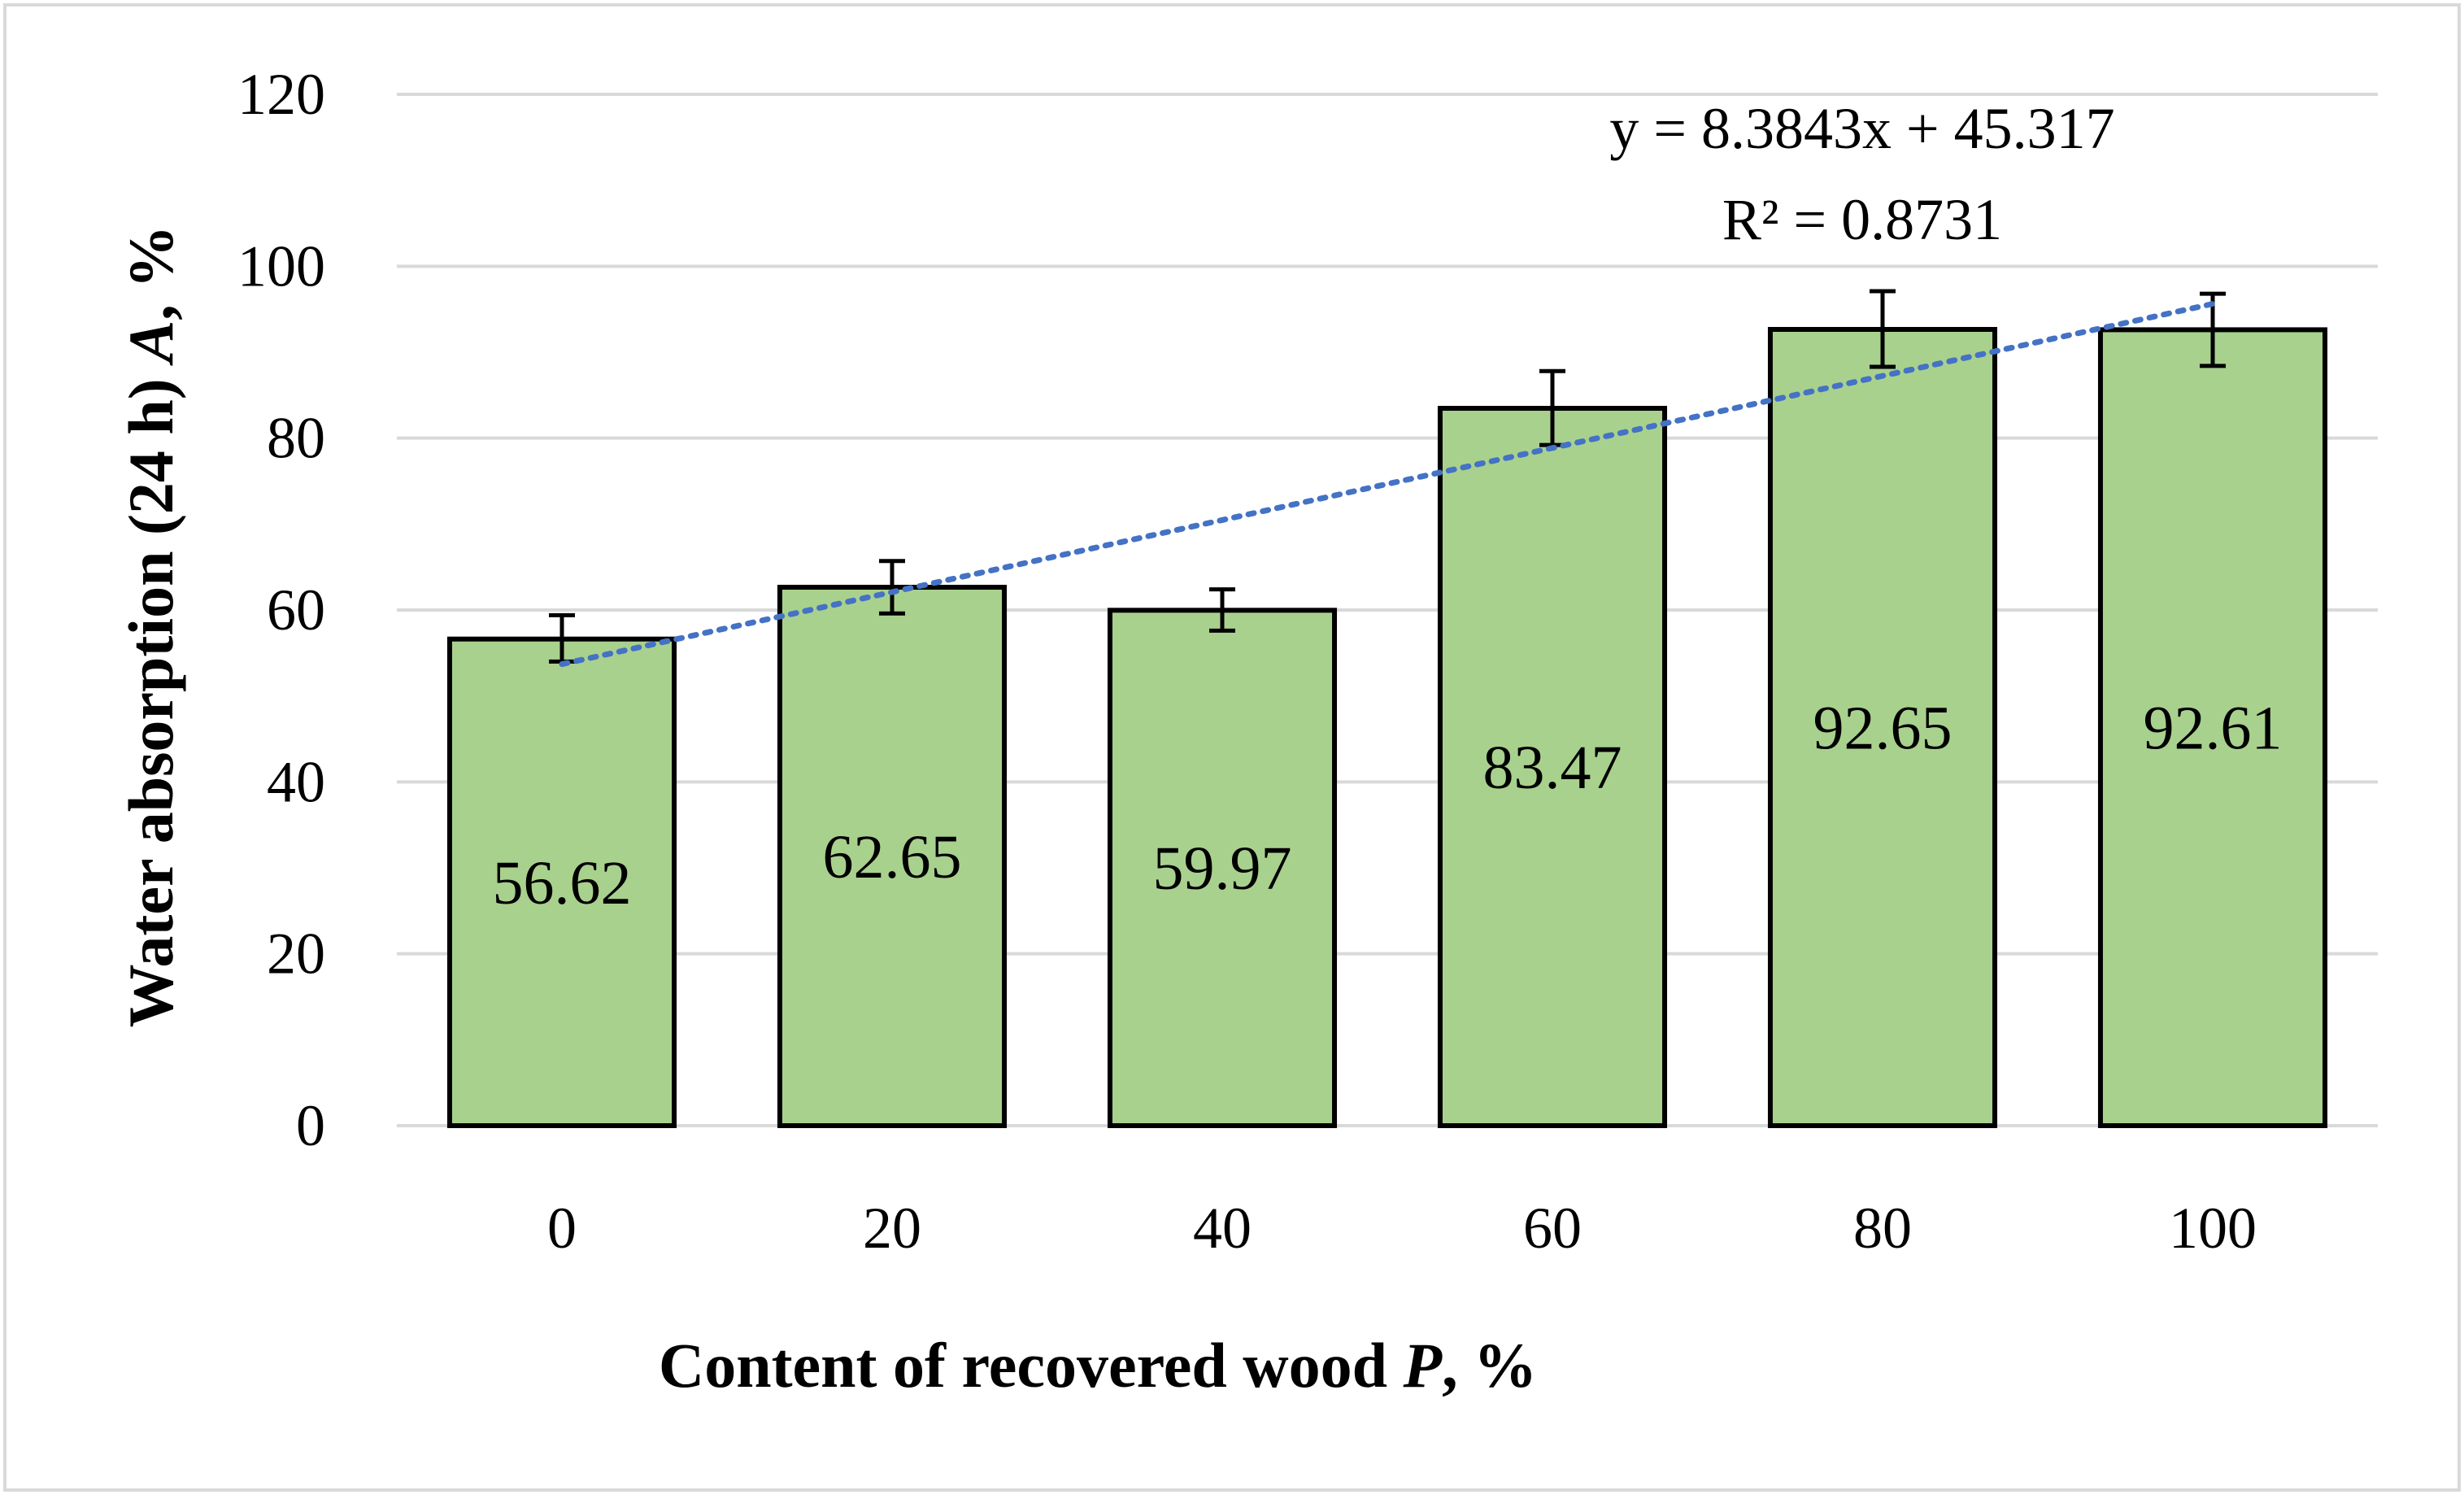 The image size is (2464, 1499). Describe the element at coordinates (2213, 1228) in the screenshot. I see `x-tick-label-100: 100` at that location.